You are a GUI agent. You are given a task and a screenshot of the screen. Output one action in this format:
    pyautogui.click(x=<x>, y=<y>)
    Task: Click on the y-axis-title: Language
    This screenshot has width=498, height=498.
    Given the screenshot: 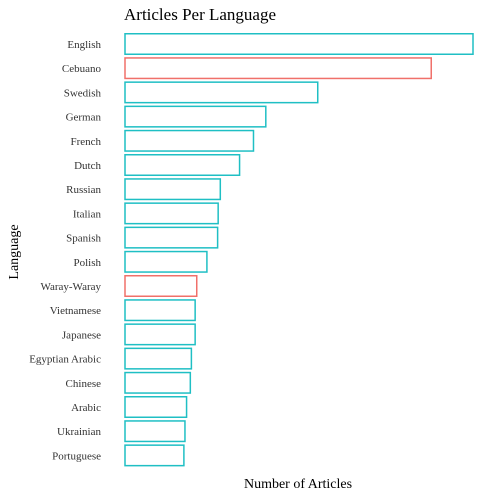 What is the action you would take?
    pyautogui.click(x=14, y=251)
    